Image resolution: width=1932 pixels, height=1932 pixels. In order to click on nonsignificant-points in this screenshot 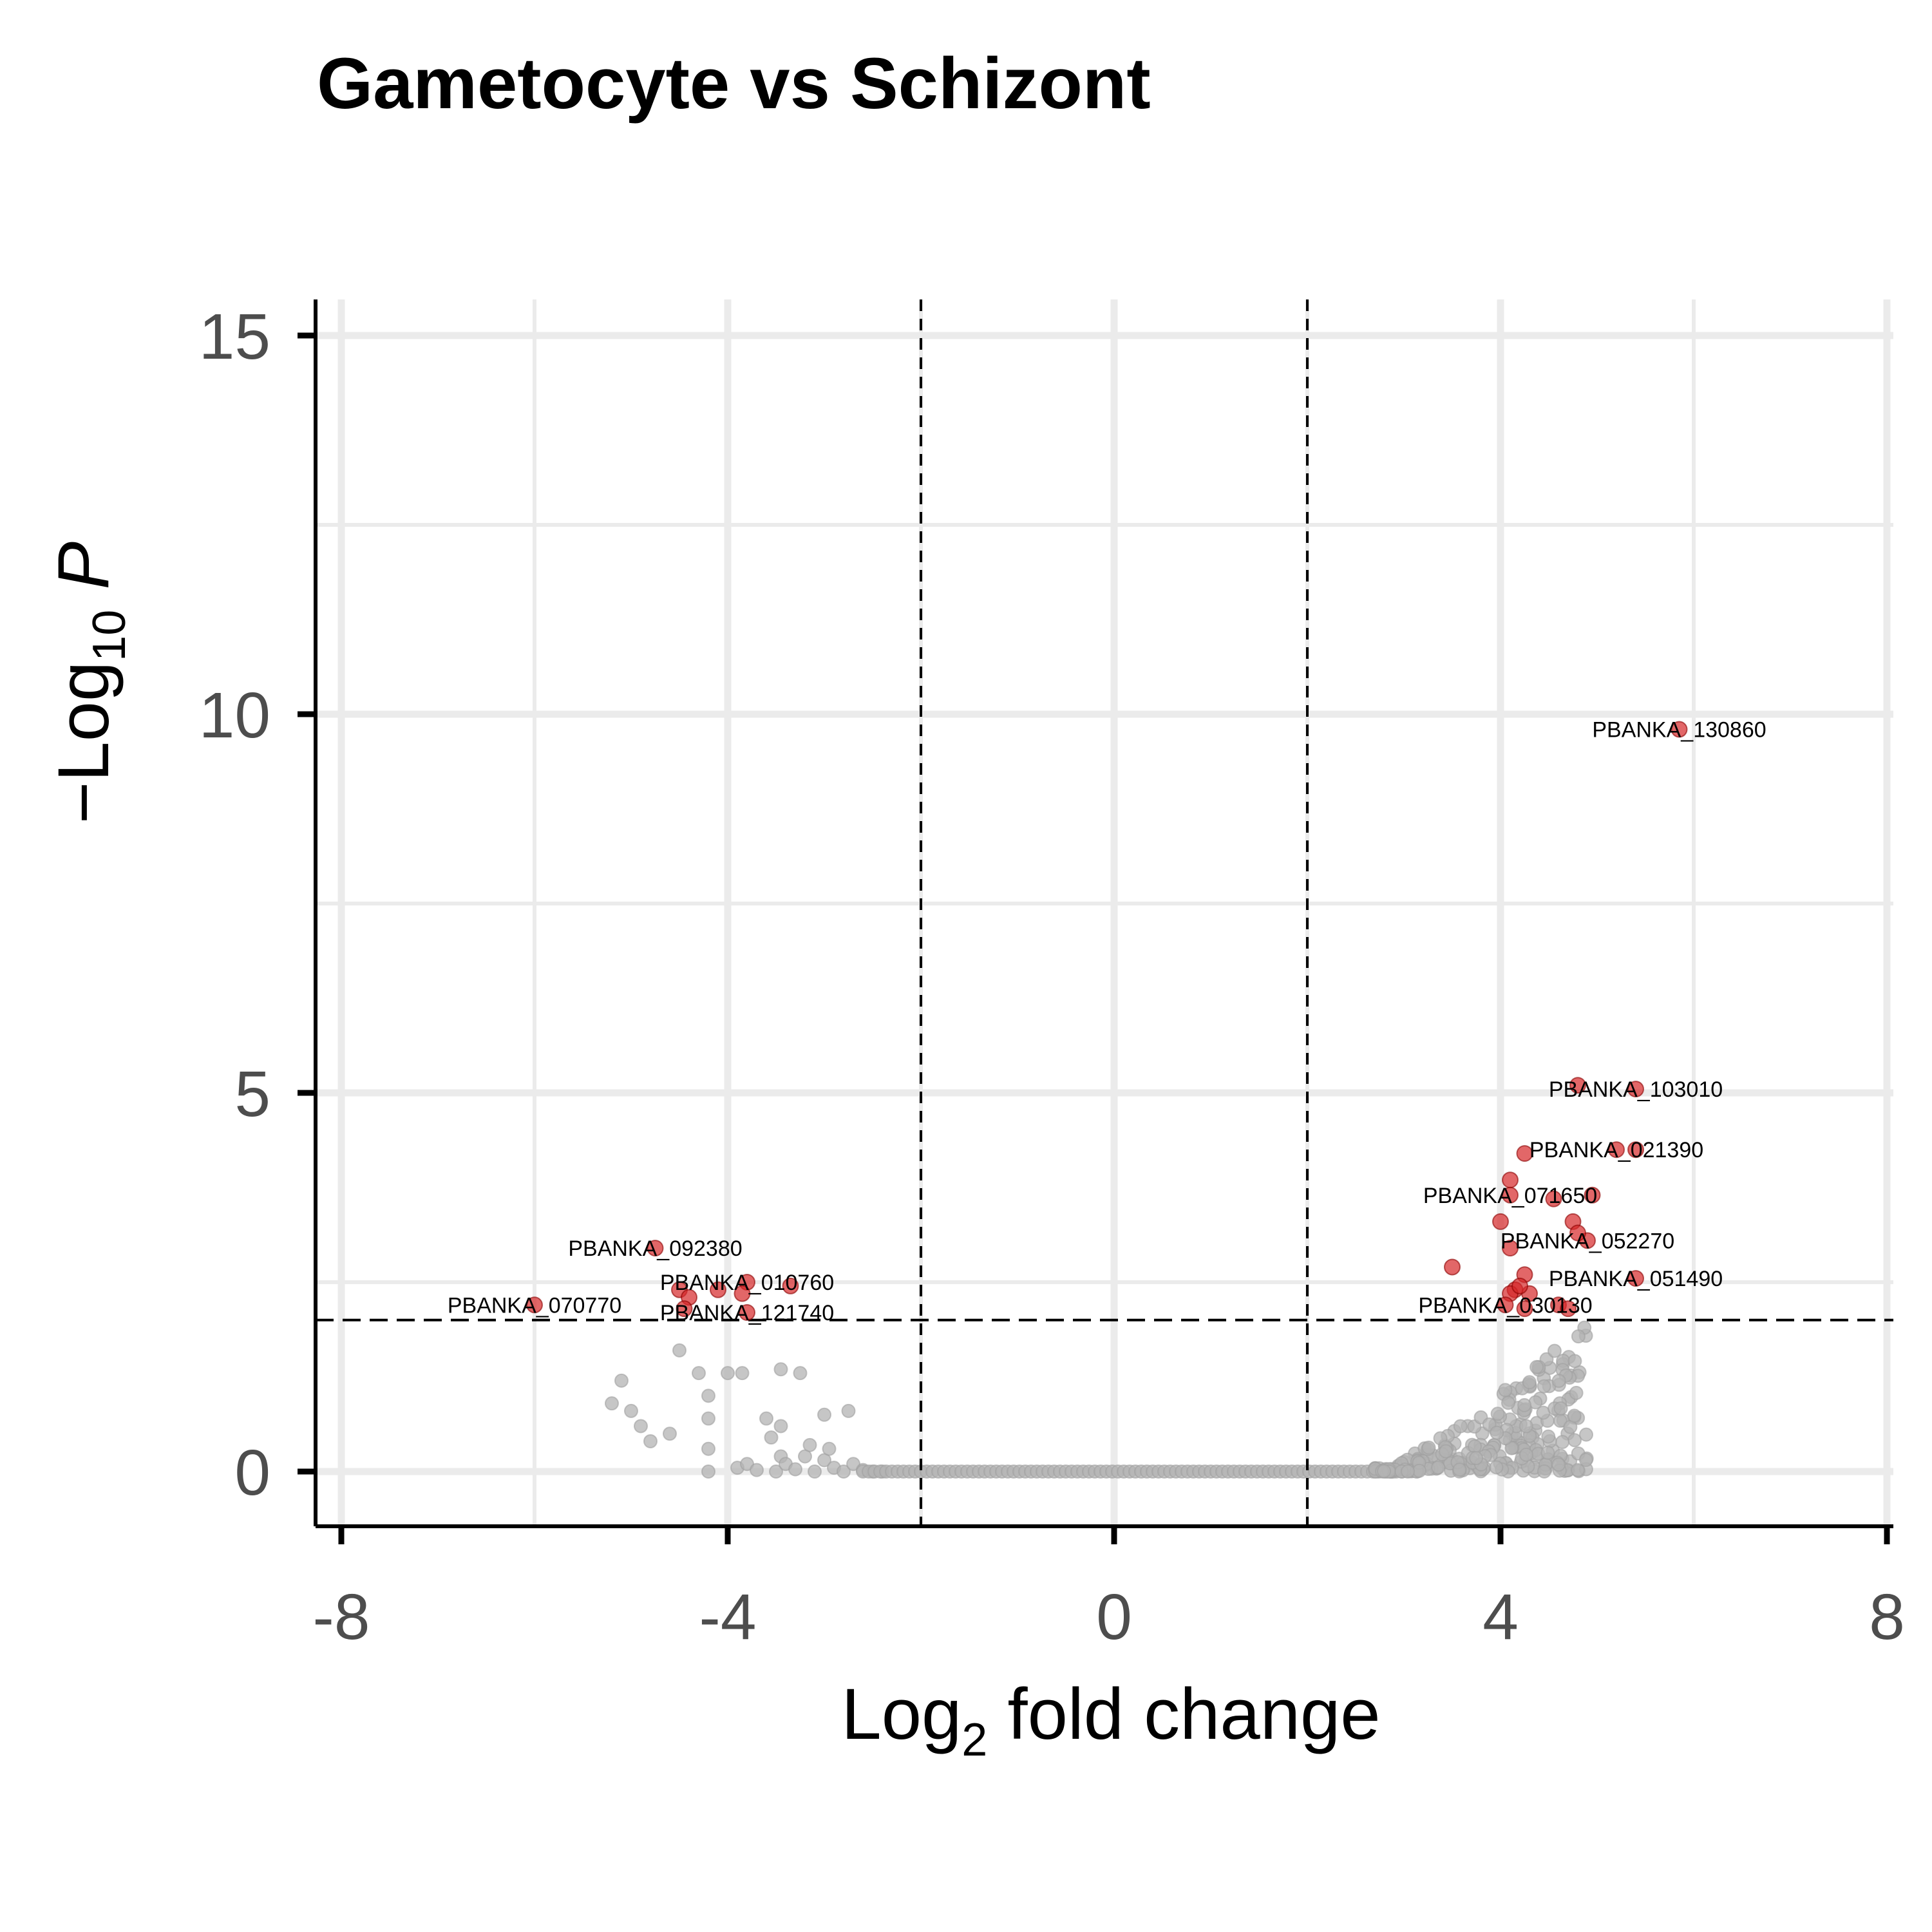, I will do `click(1099, 1399)`.